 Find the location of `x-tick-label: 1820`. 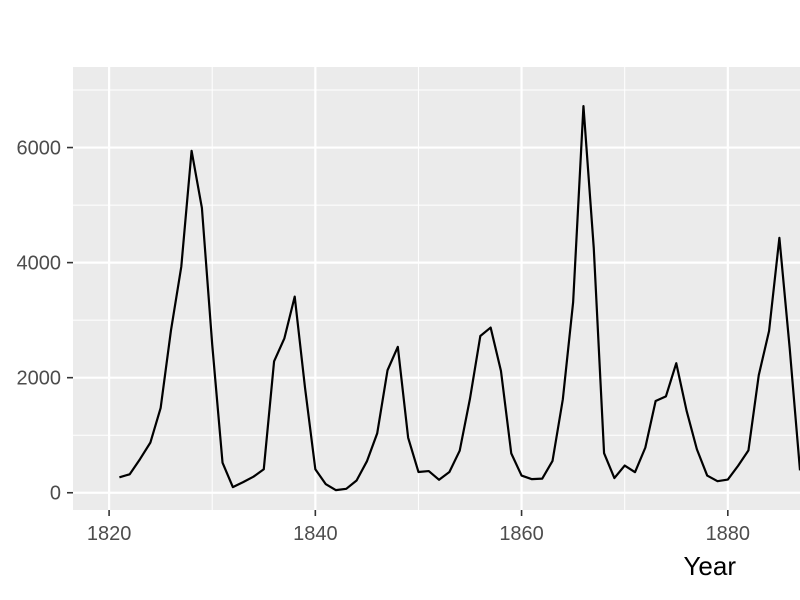

x-tick-label: 1820 is located at coordinates (109, 534).